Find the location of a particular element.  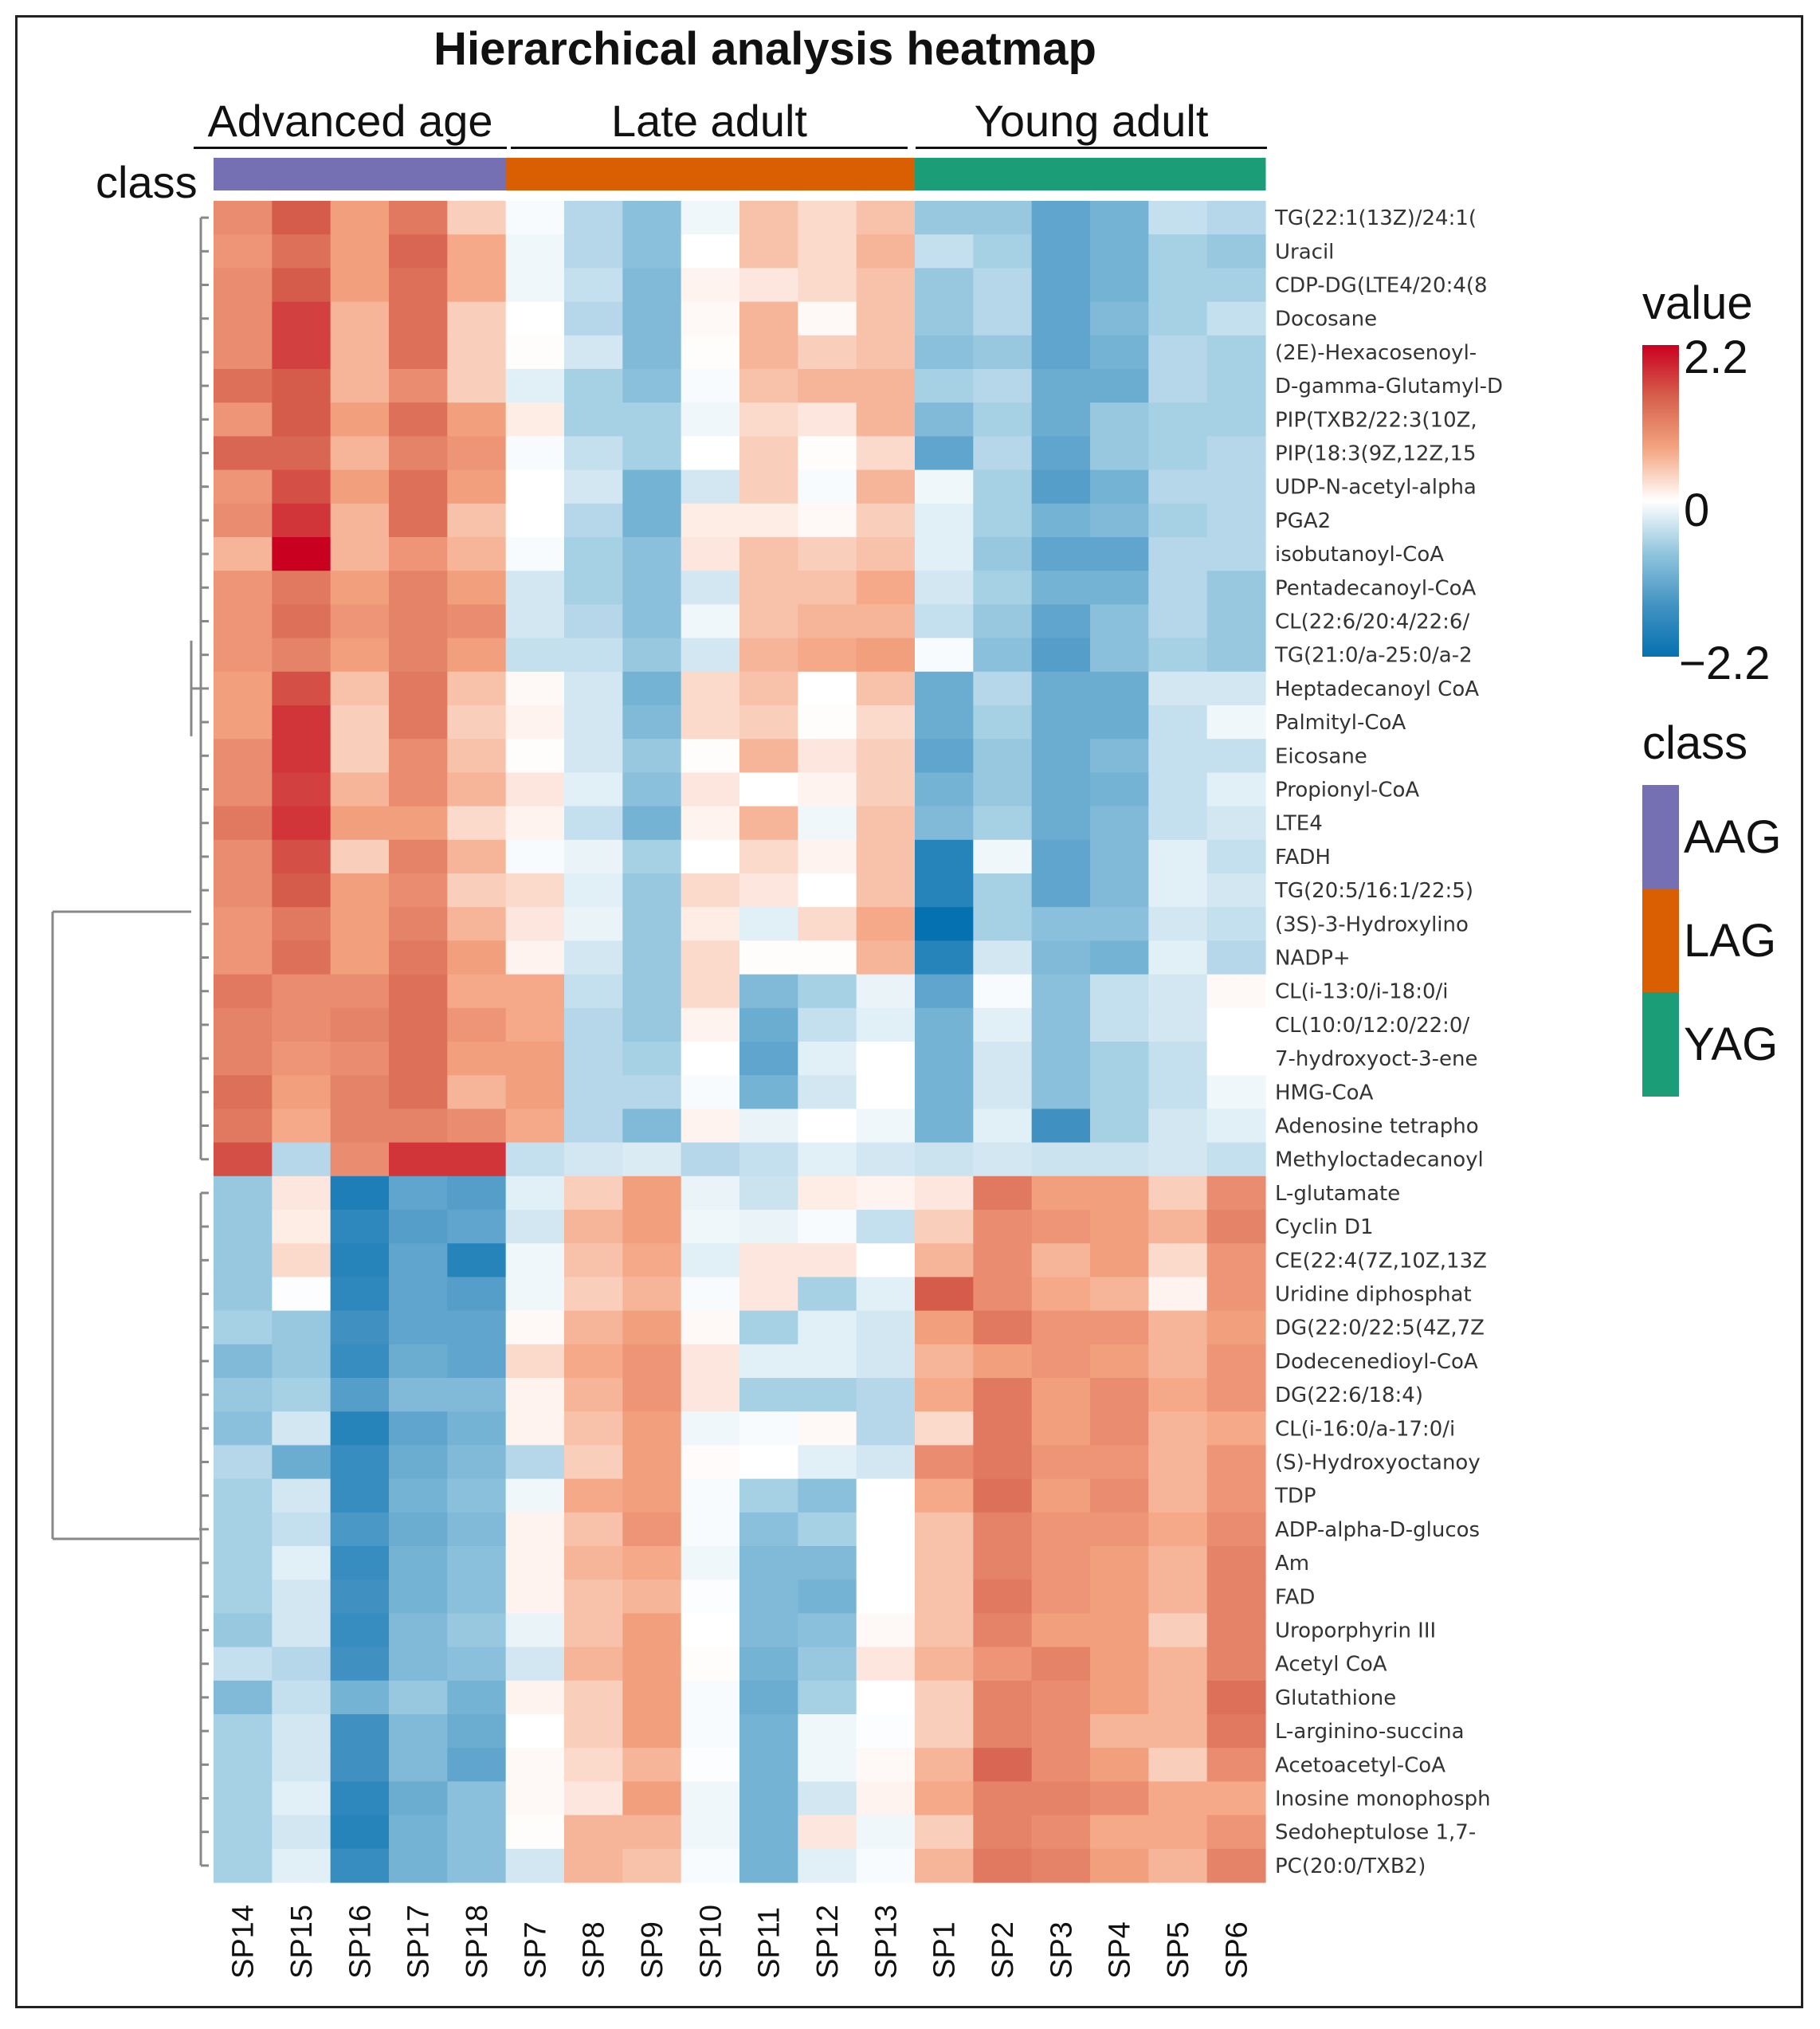

row-label: TG(22:1(13Z)/24:1( is located at coordinates (1375, 218).